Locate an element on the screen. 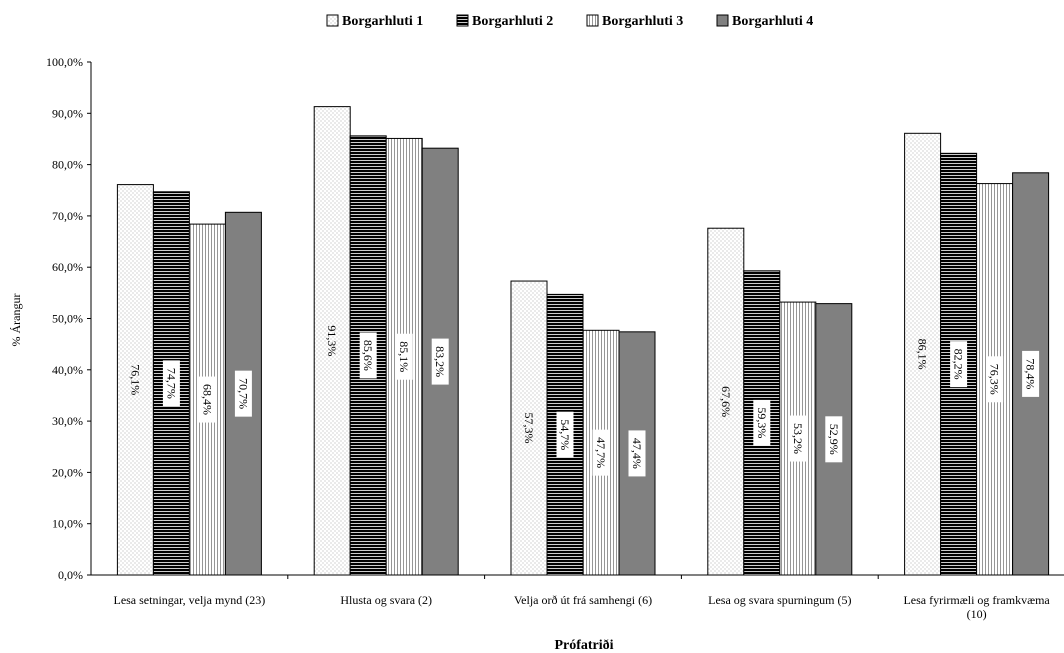 Image resolution: width=1064 pixels, height=653 pixels. data-label: 53,2% is located at coordinates (798, 438).